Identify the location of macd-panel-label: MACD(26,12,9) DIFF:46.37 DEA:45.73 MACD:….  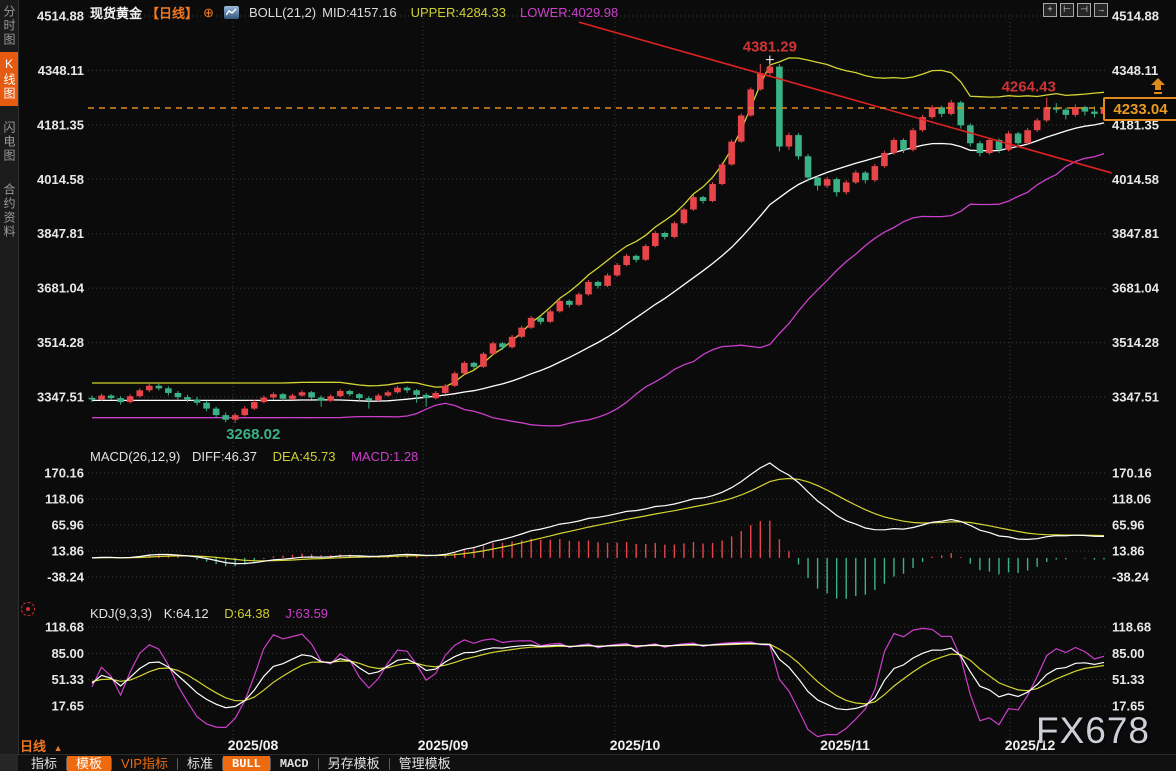
(254, 456).